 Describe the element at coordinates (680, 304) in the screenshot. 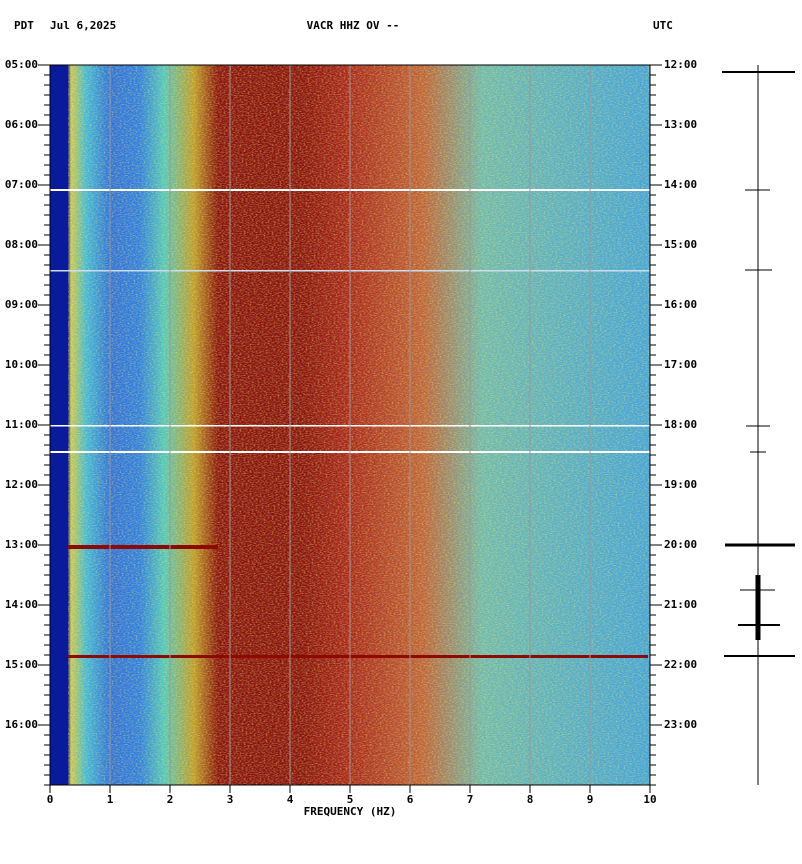

I see `y2-tick-label: 16:00` at that location.